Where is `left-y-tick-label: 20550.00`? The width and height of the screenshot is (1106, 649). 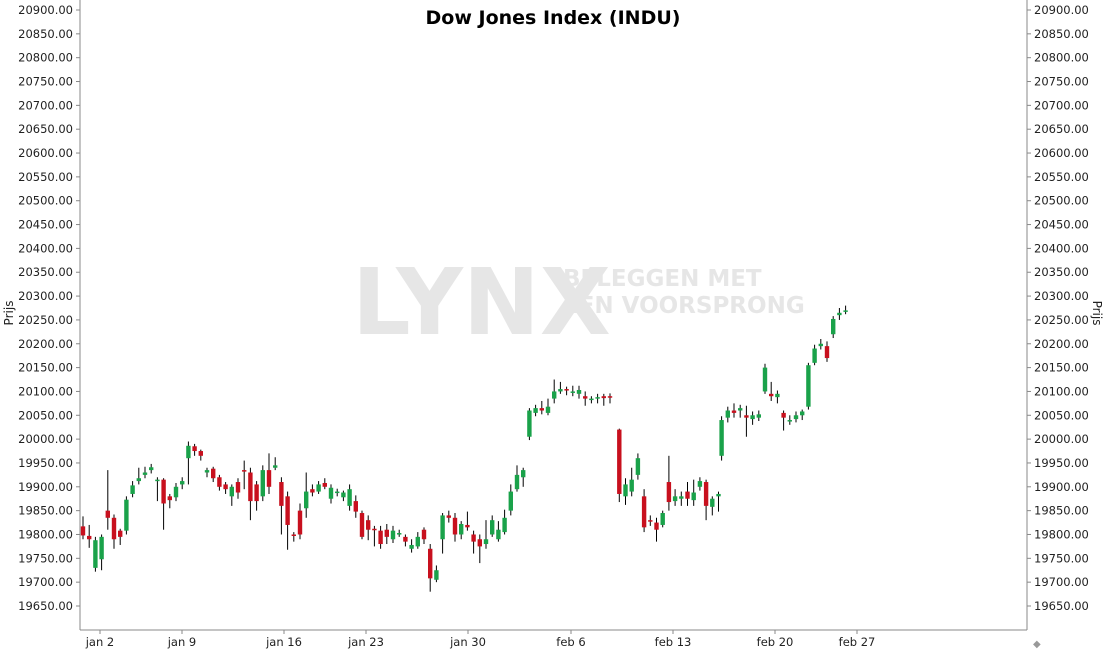
left-y-tick-label: 20550.00 is located at coordinates (45, 177).